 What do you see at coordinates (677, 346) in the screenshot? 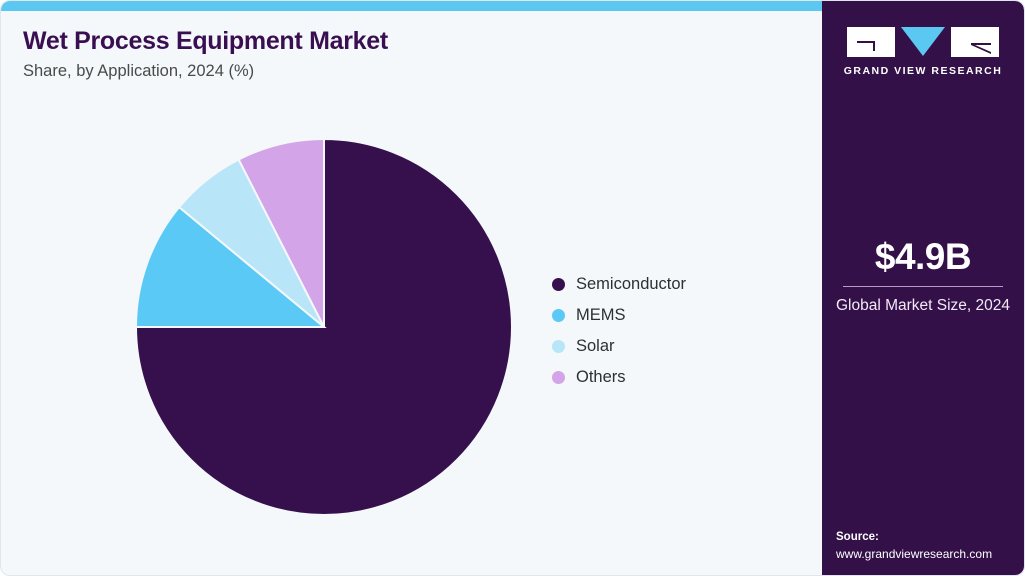
I see `legend-item: Solar` at bounding box center [677, 346].